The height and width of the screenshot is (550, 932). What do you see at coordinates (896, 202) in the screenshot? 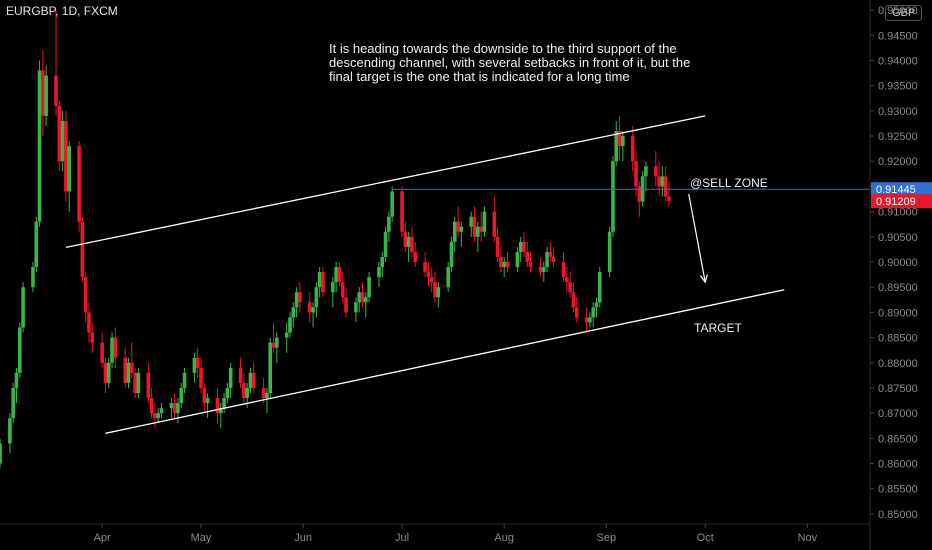
I see `price-tag-label: 0.91209` at bounding box center [896, 202].